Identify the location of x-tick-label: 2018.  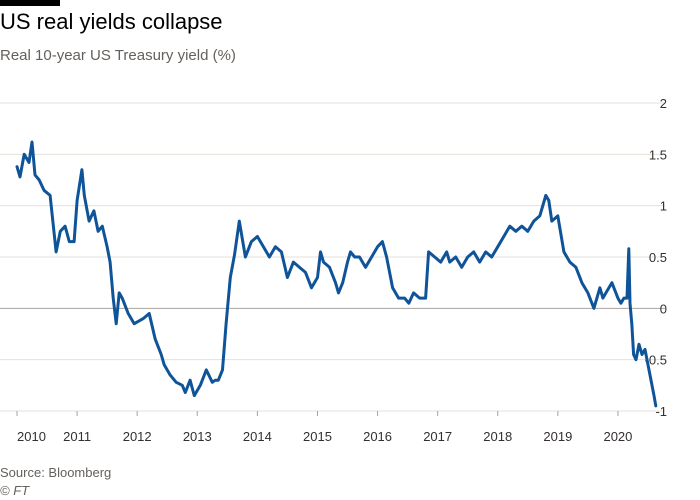
(497, 436).